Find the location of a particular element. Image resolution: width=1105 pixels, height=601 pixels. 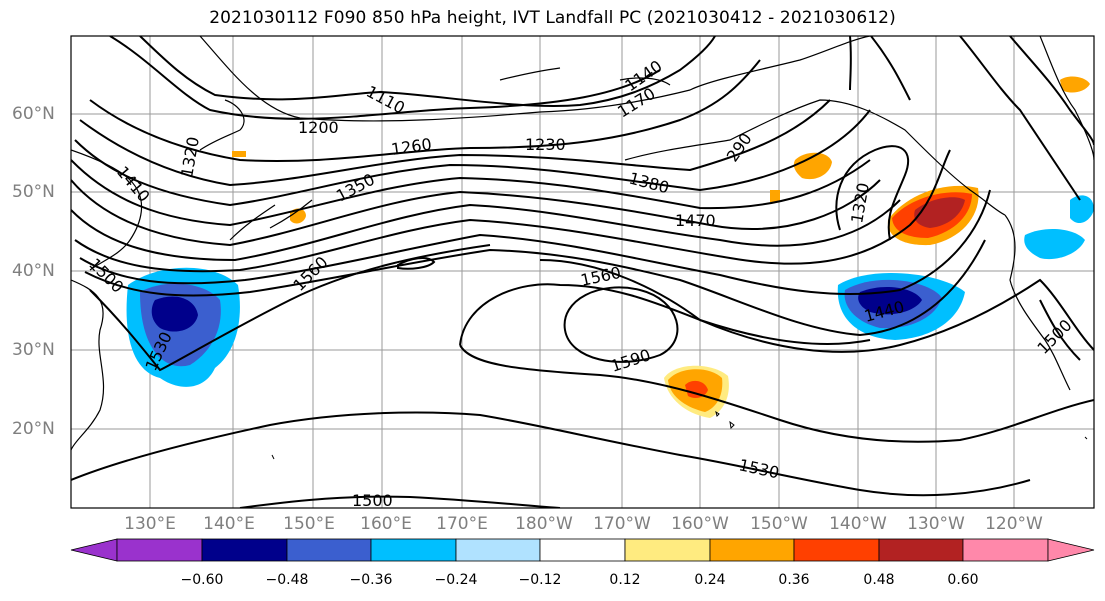

lon-label: 150°W is located at coordinates (779, 524).